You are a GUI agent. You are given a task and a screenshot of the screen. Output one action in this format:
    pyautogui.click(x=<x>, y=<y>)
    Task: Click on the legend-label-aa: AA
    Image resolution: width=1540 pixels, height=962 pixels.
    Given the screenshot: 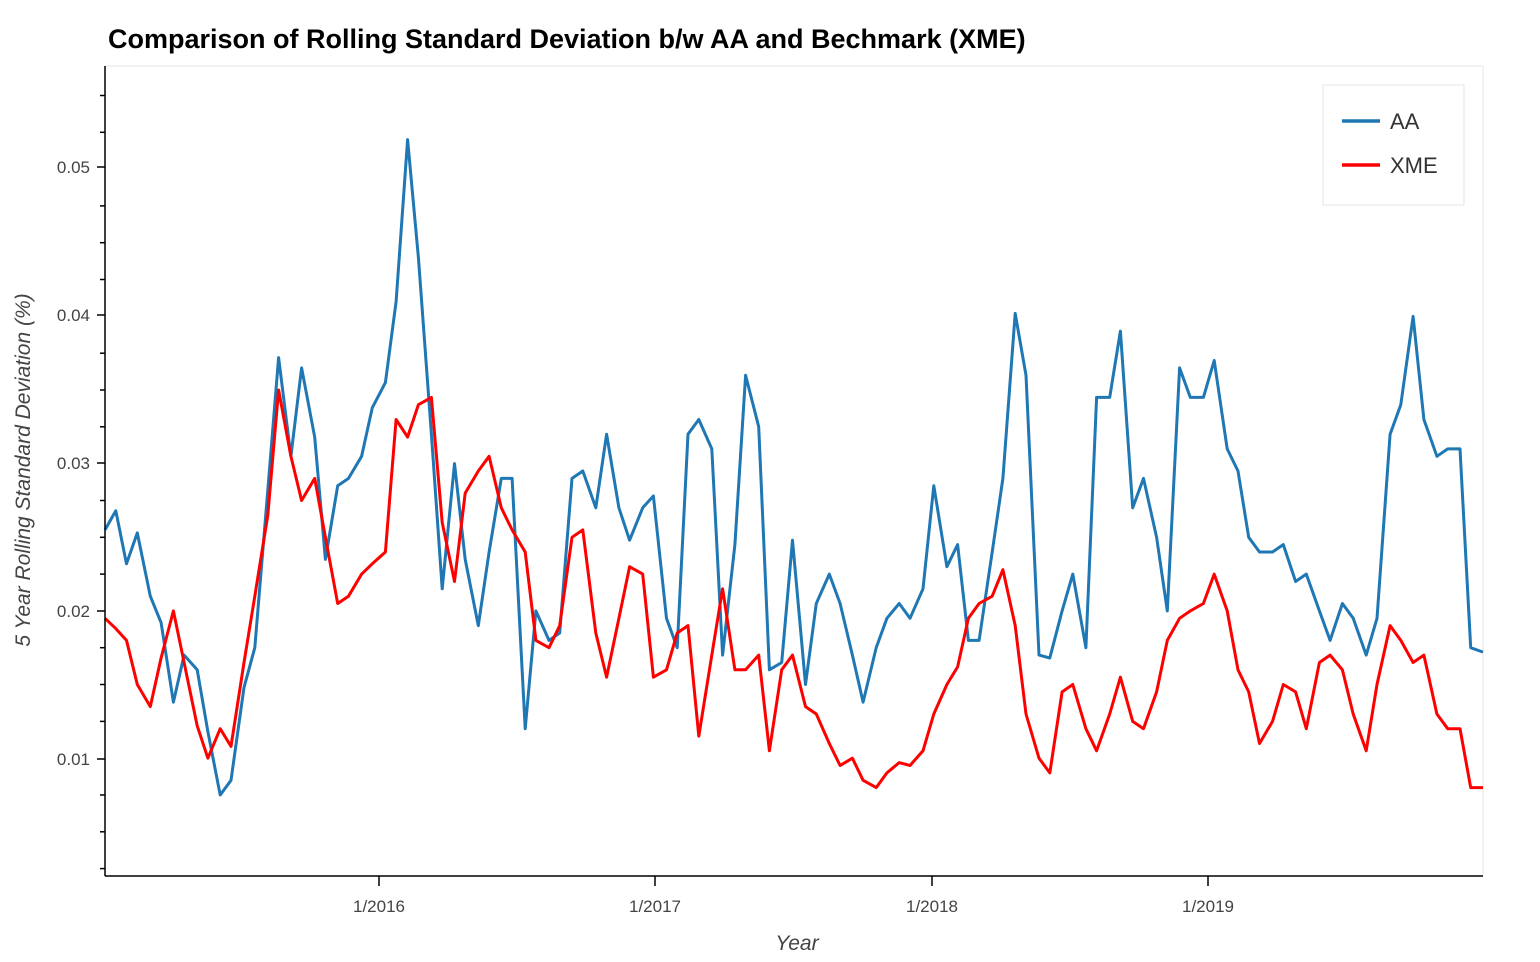 What is the action you would take?
    pyautogui.click(x=1405, y=121)
    